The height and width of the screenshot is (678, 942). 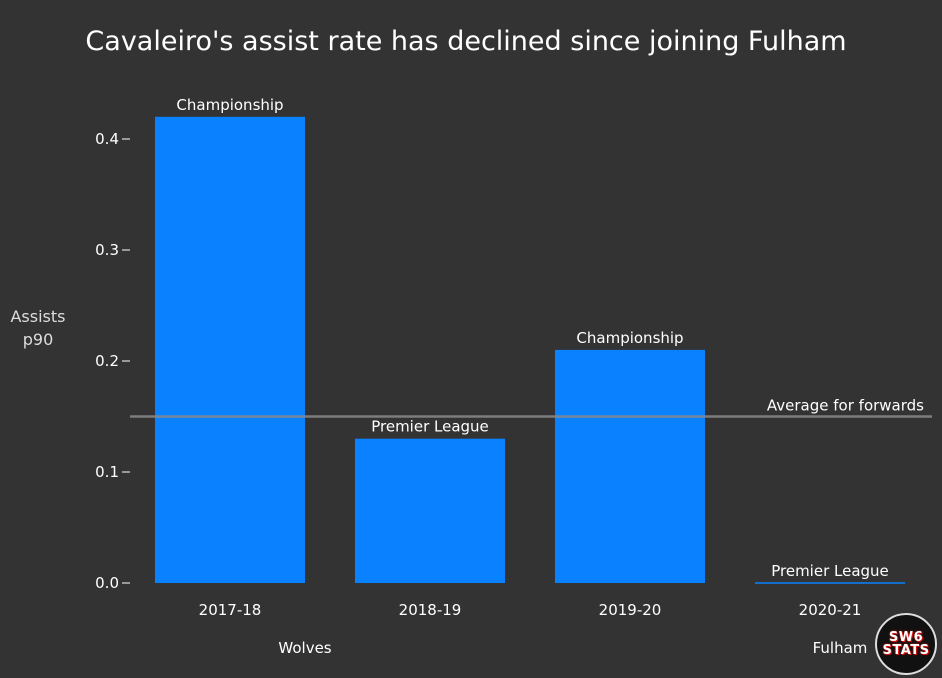 I want to click on group-label: Fulham, so click(x=840, y=648).